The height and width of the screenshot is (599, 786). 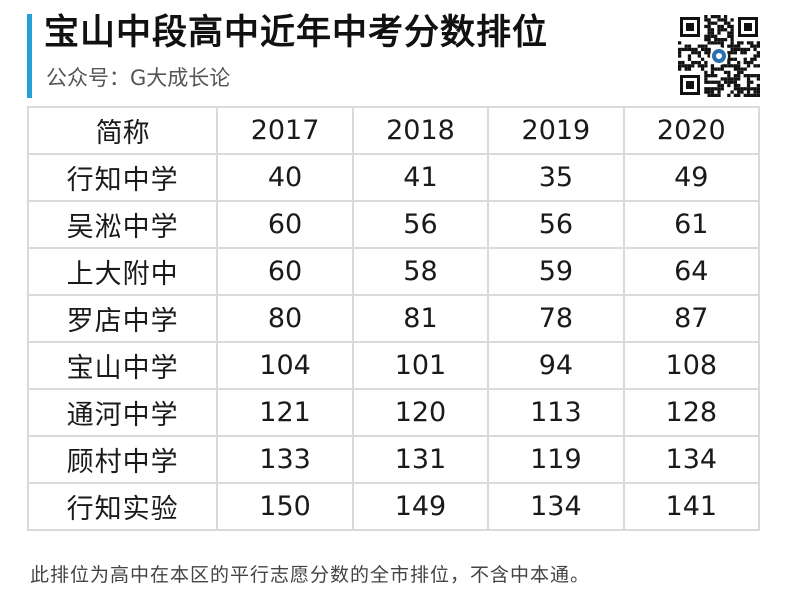 I want to click on table-row: 吴淞中学 60 56 56 61, so click(x=393, y=224).